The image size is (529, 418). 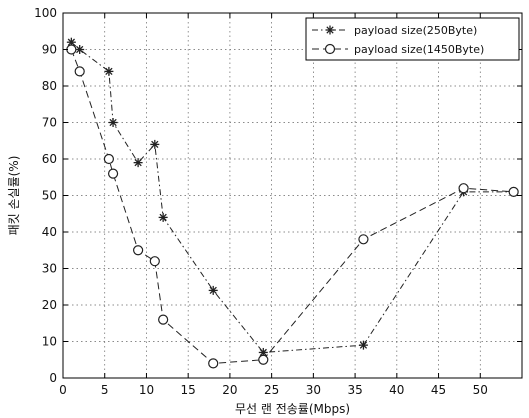 What do you see at coordinates (49, 232) in the screenshot?
I see `y-tick-label: 40` at bounding box center [49, 232].